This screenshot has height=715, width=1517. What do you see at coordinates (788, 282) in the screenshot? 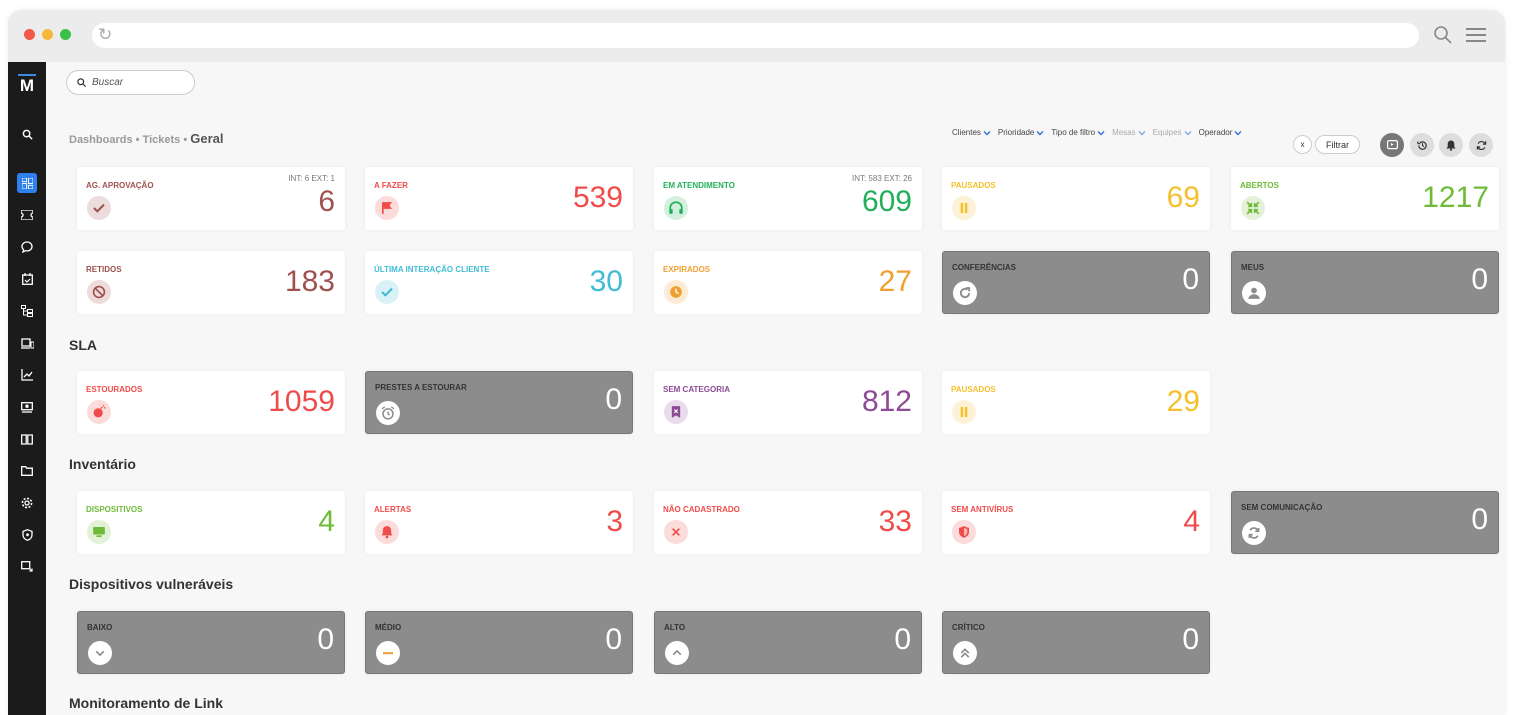
I see `stat-card: EXPIRADOS 27` at bounding box center [788, 282].